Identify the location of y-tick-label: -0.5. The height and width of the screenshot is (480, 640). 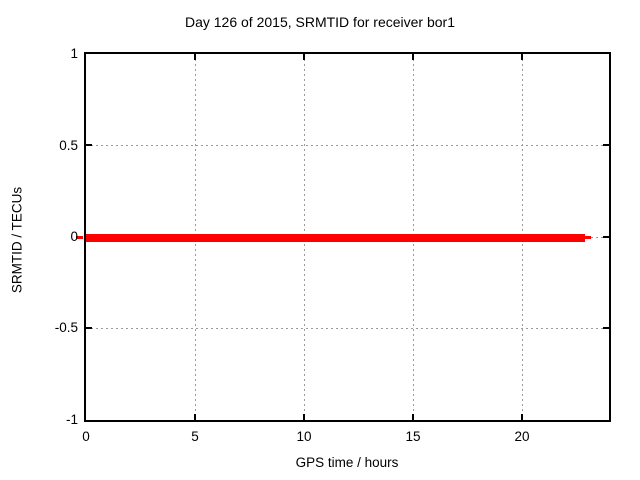
(66, 327).